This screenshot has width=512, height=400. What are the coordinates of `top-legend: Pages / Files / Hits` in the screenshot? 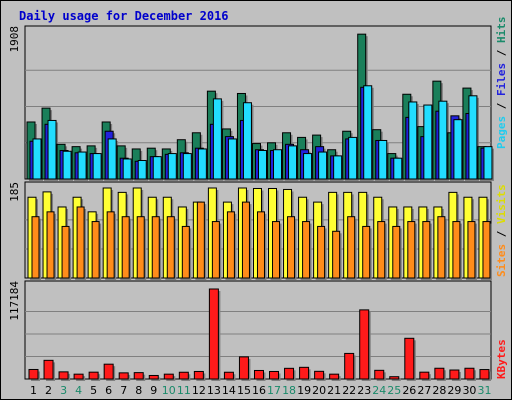 It's located at (501, 83).